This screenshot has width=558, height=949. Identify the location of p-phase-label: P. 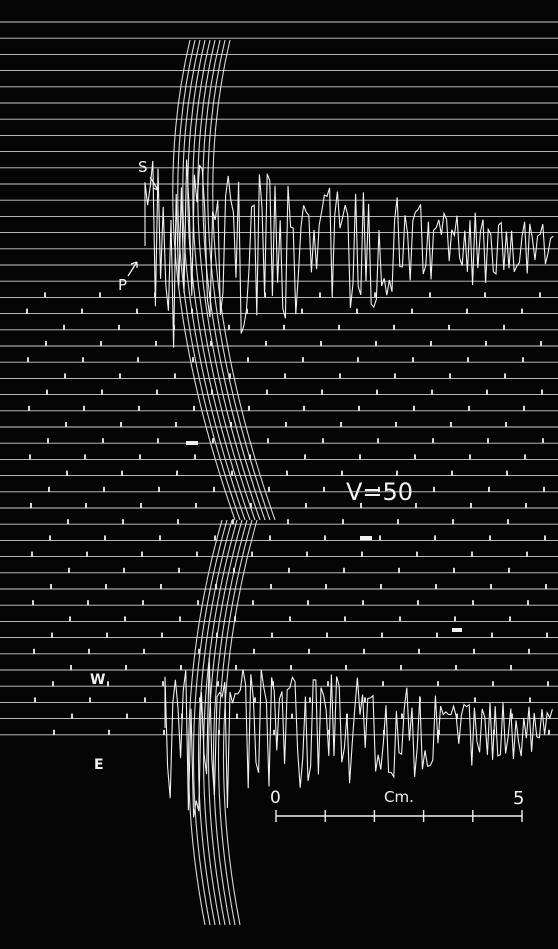
(123, 285).